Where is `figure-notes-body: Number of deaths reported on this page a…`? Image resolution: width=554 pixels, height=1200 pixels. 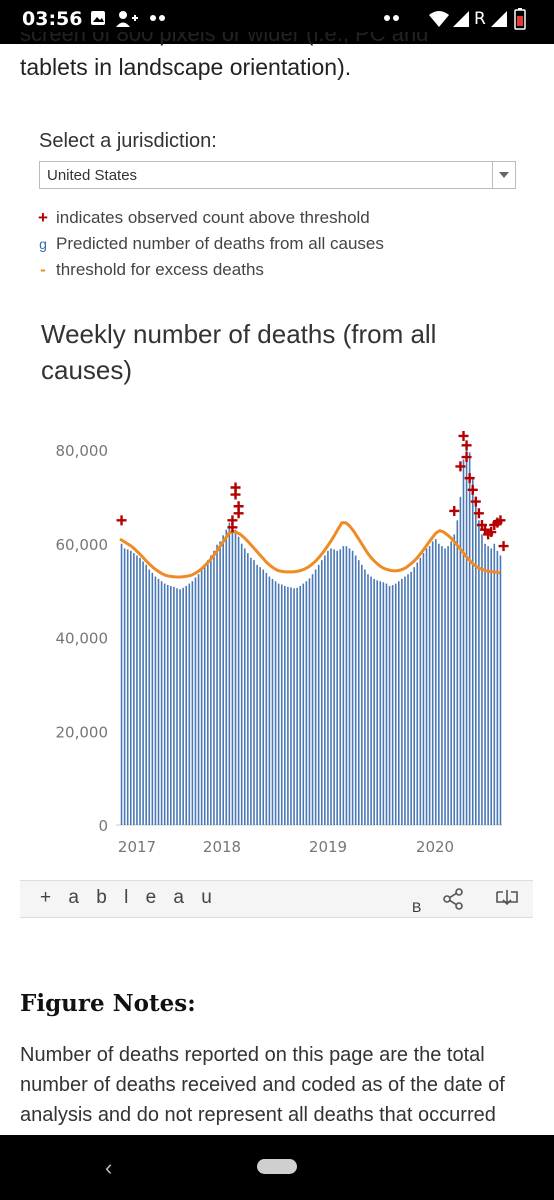 figure-notes-body: Number of deaths reported on this page a… is located at coordinates (262, 1085).